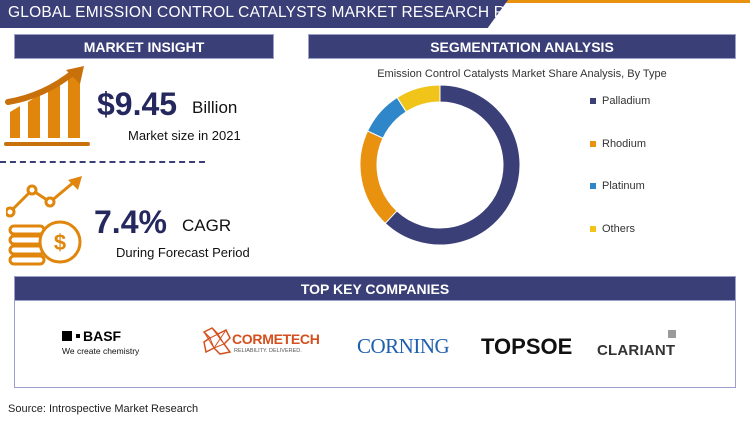  Describe the element at coordinates (636, 350) in the screenshot. I see `clariant-name: CLARIANT` at that location.